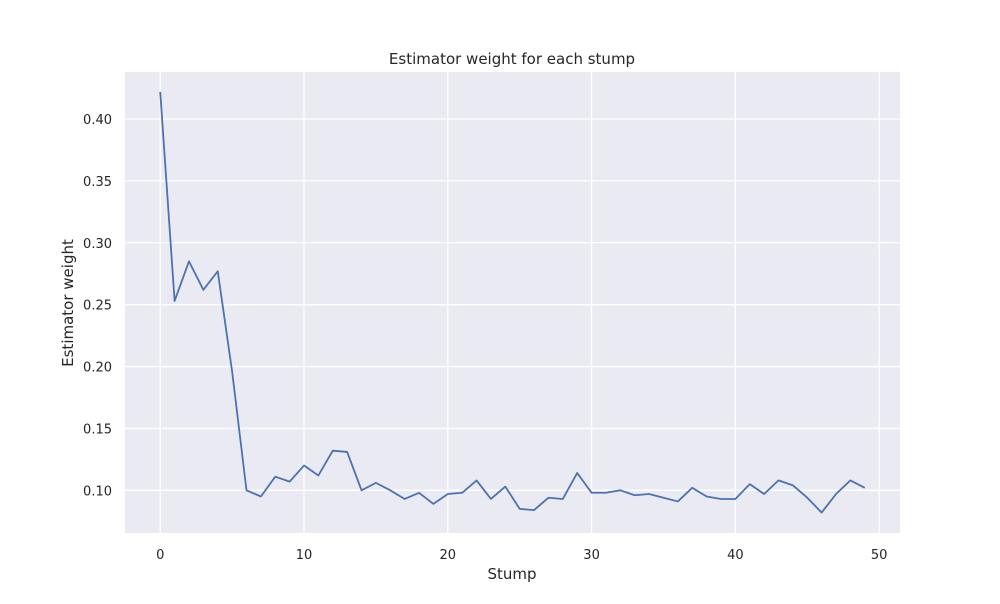 The width and height of the screenshot is (1000, 604). Describe the element at coordinates (591, 555) in the screenshot. I see `x-tick-label: 30` at that location.